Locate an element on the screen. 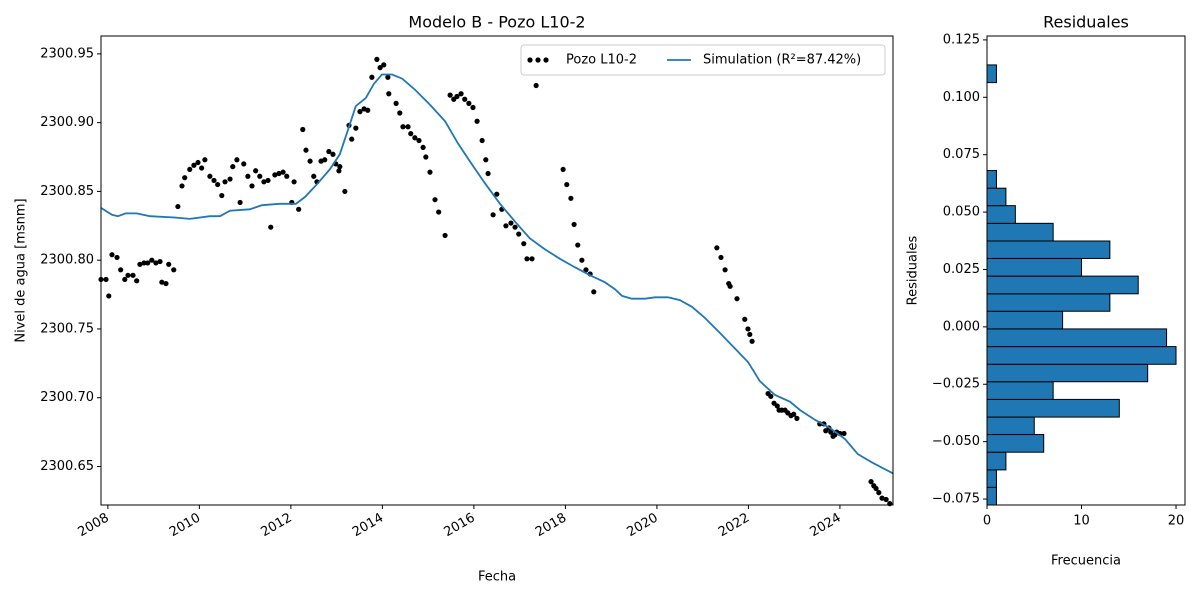 The width and height of the screenshot is (1200, 600). y-tick-label: 2300.90 is located at coordinates (67, 122).